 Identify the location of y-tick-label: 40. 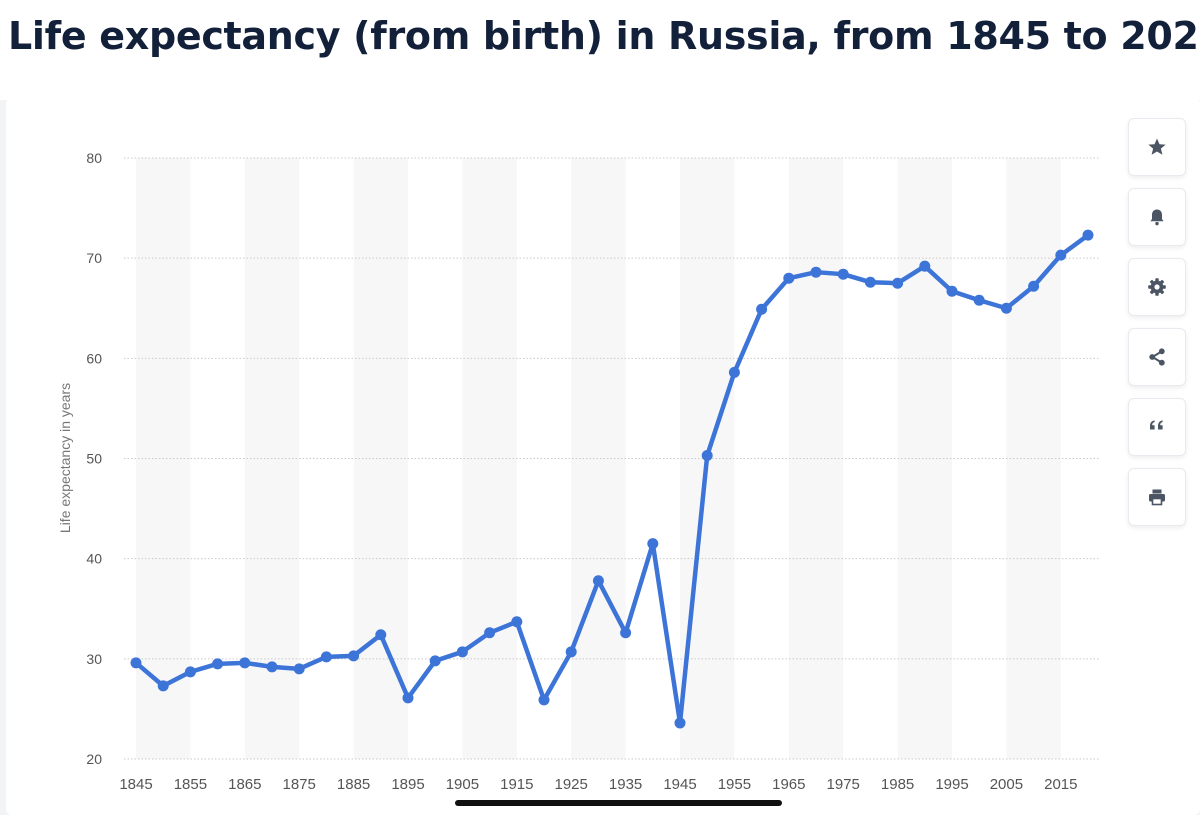
(94, 559).